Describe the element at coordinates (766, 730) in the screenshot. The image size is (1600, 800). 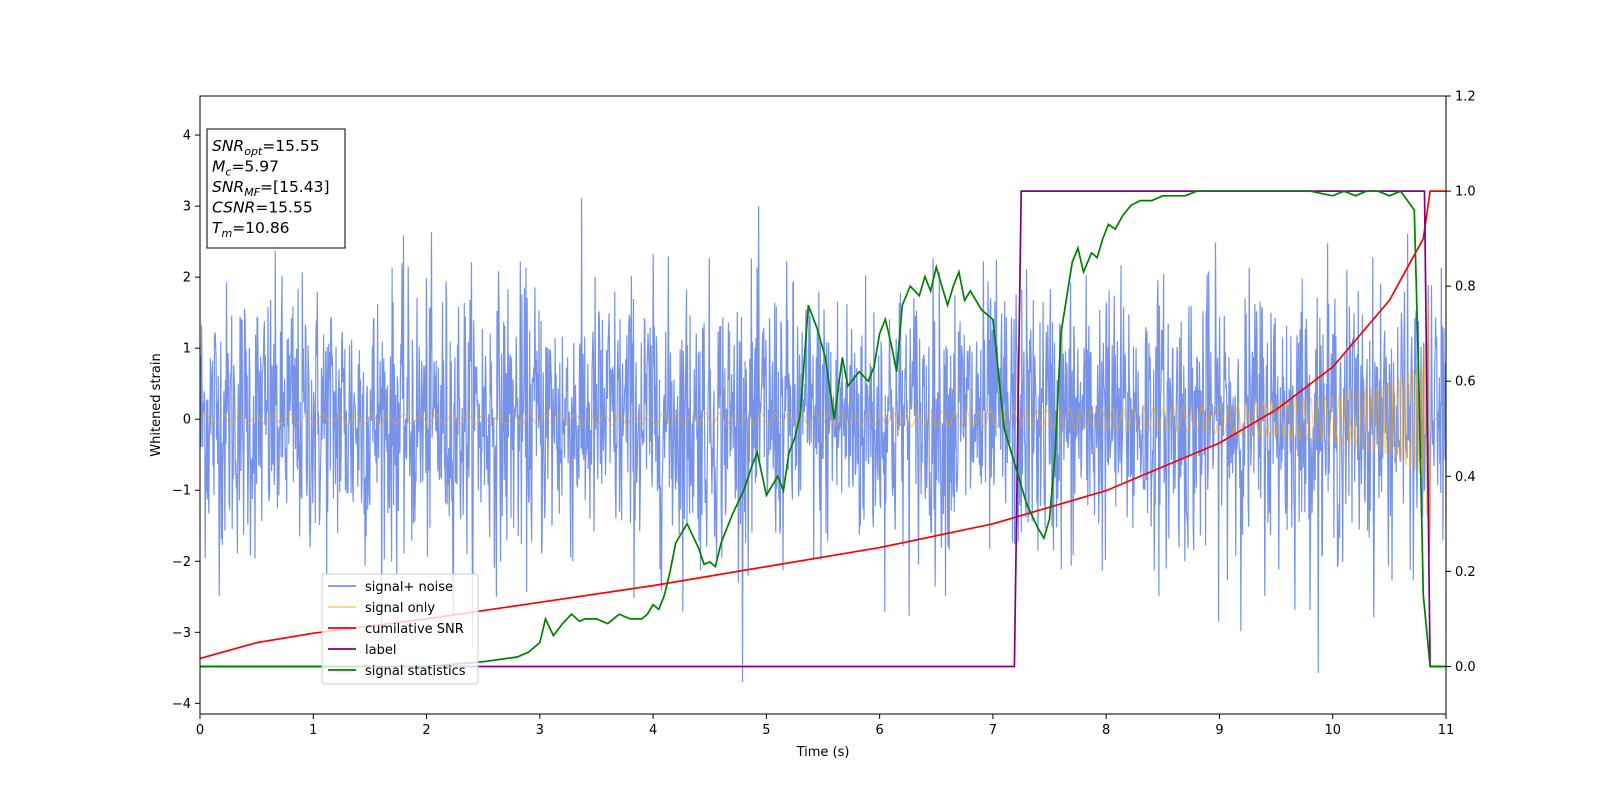
I see `x-tick-label: 5` at that location.